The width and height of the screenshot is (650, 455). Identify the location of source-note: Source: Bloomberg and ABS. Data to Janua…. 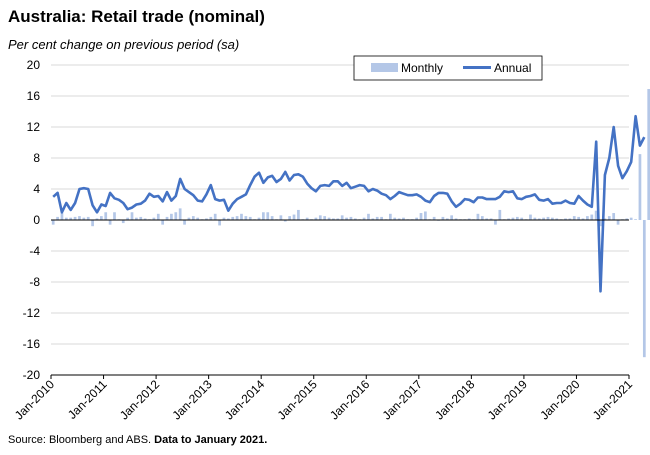
(137, 440).